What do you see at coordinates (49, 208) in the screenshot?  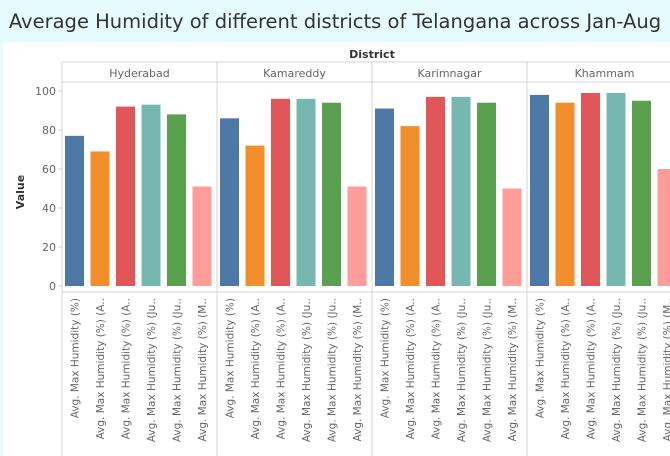 I see `y-tick-label: 40` at bounding box center [49, 208].